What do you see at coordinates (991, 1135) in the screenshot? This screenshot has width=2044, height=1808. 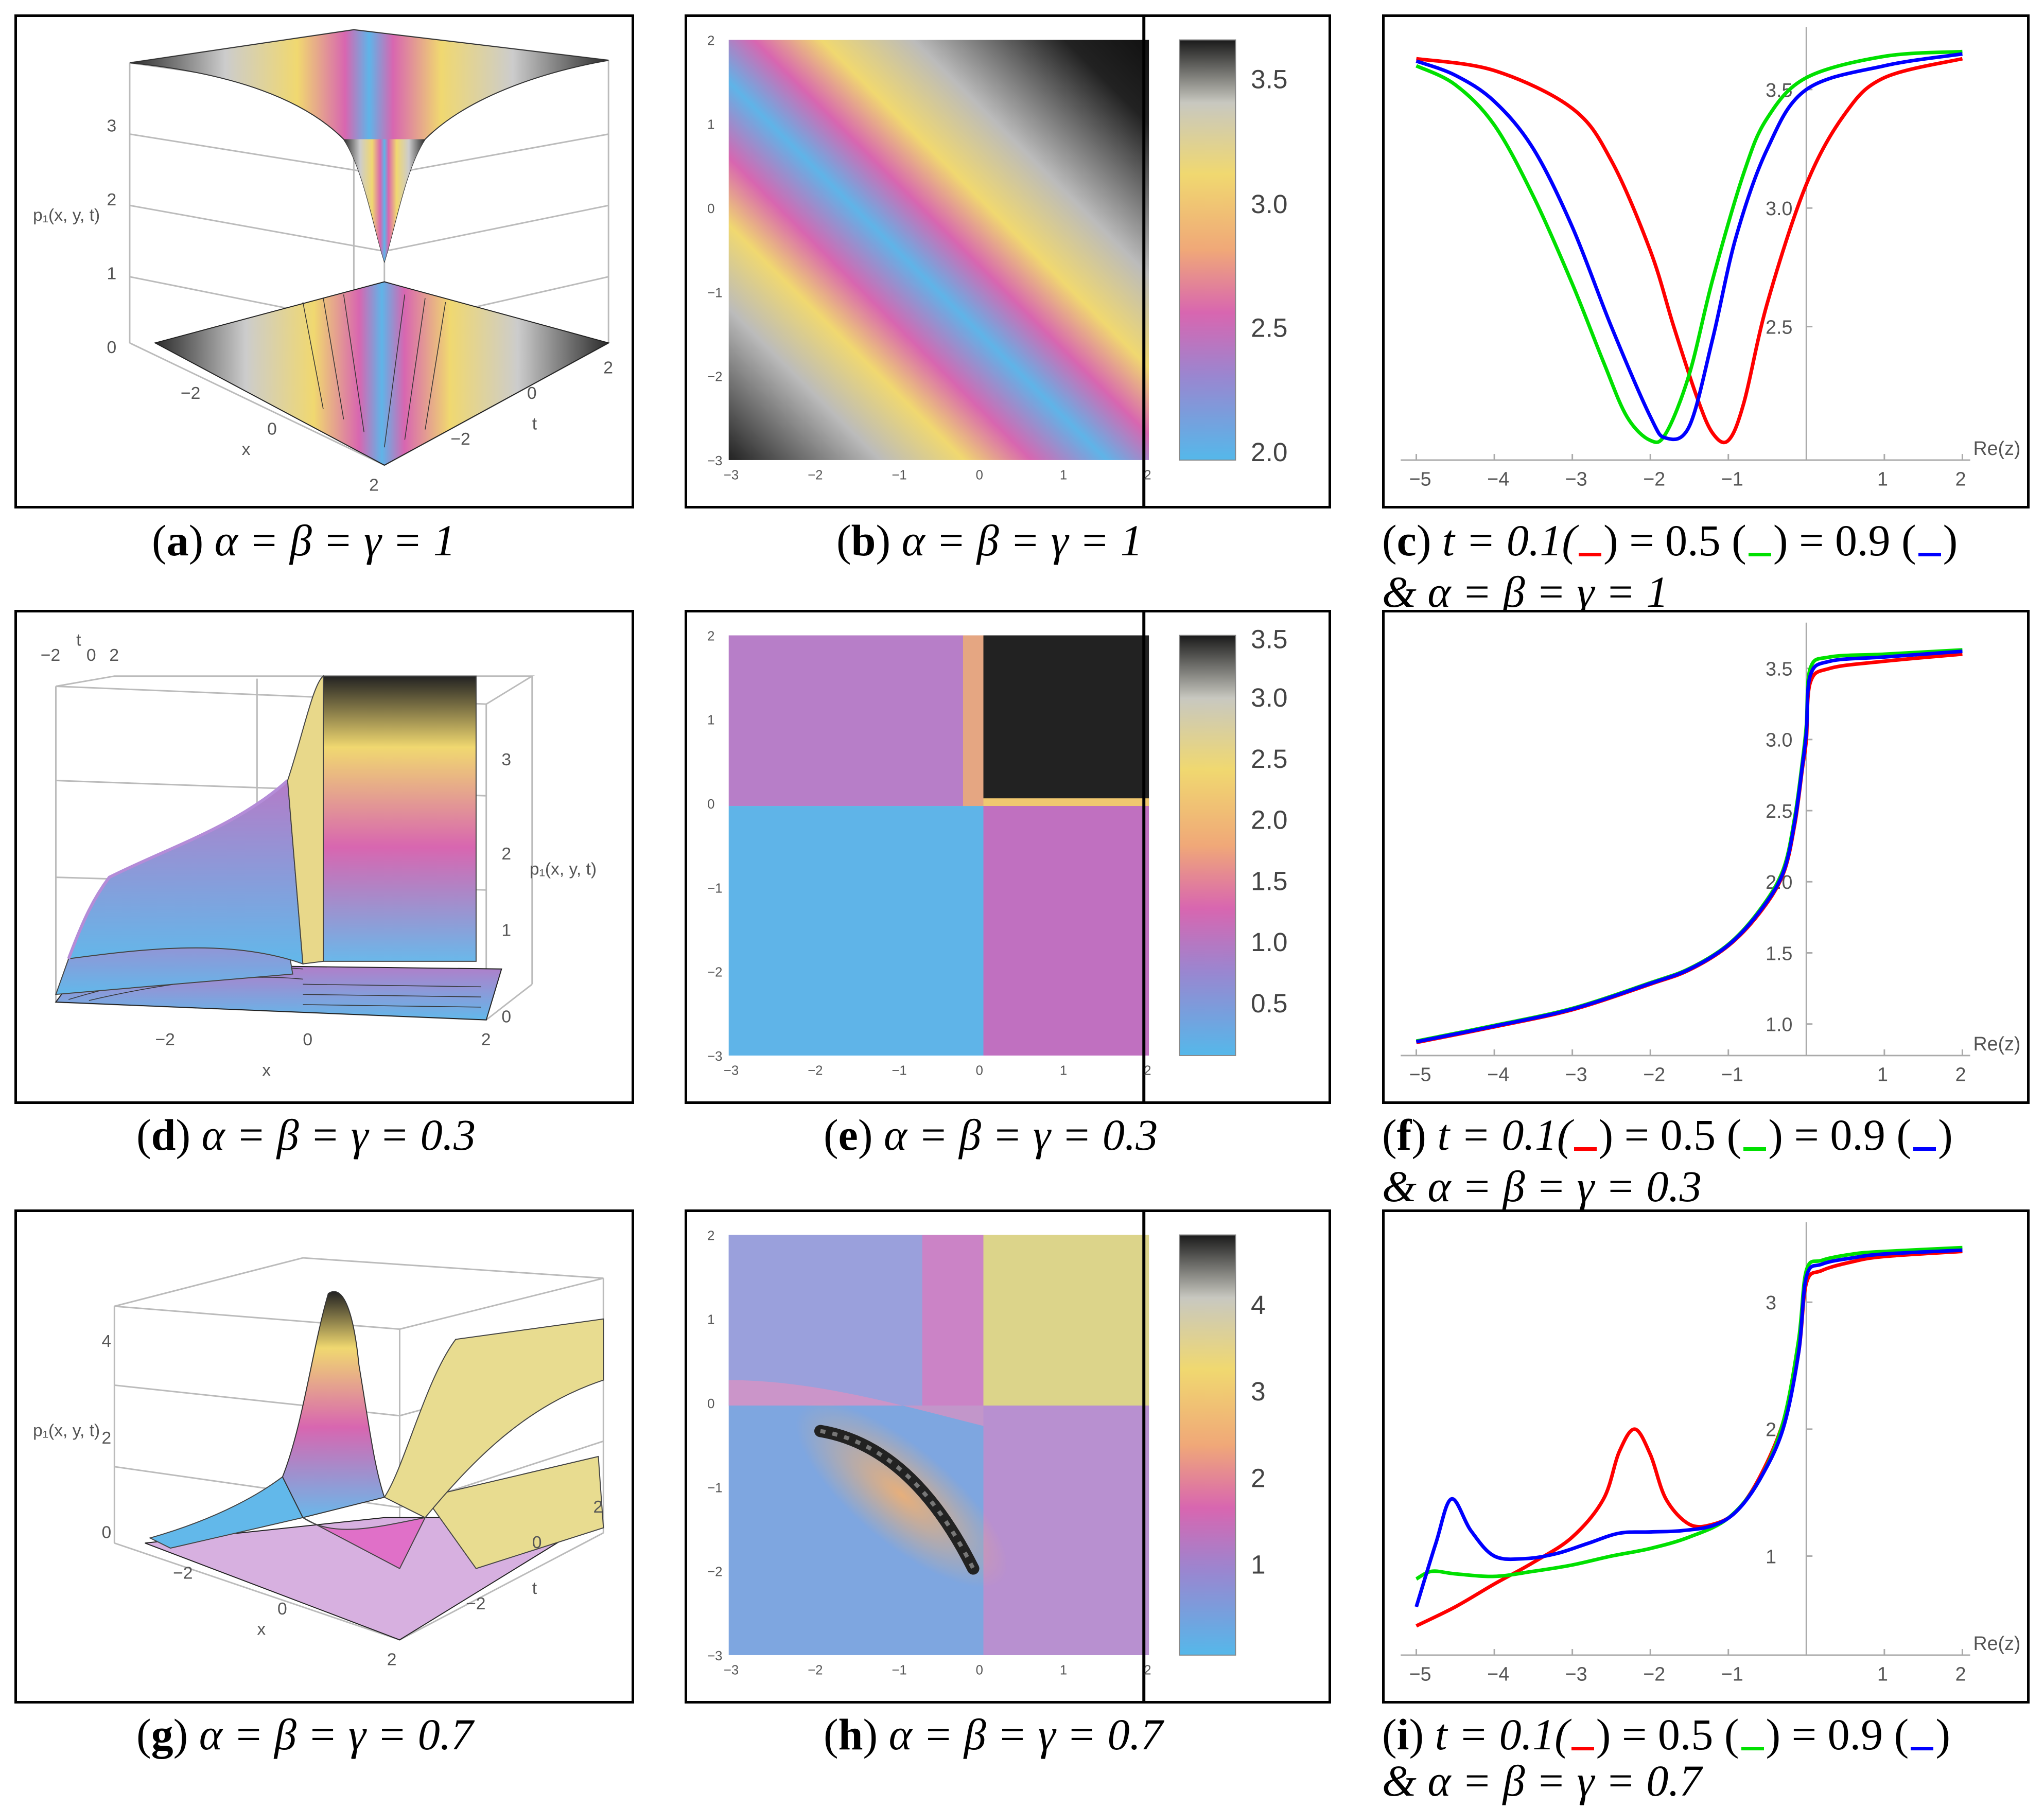 I see `caption-e: (e) α = β = γ = 0.3` at bounding box center [991, 1135].